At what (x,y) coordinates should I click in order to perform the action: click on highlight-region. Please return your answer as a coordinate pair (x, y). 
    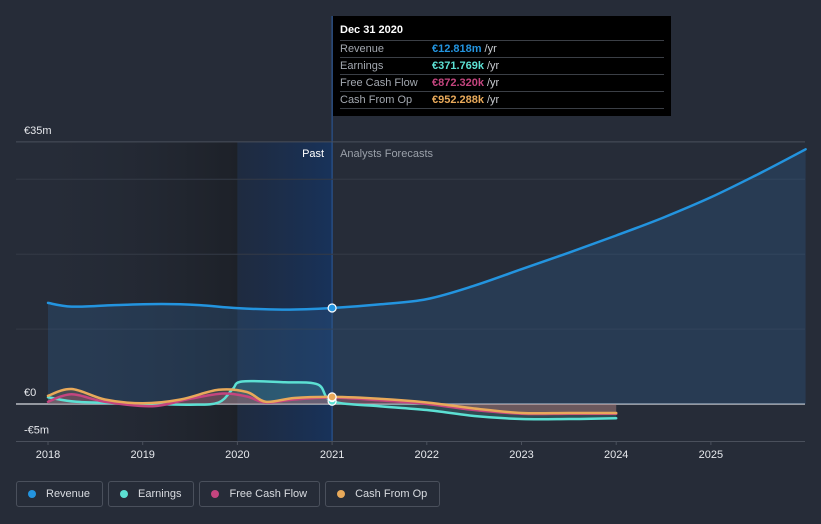
    Looking at the image, I should click on (285, 291).